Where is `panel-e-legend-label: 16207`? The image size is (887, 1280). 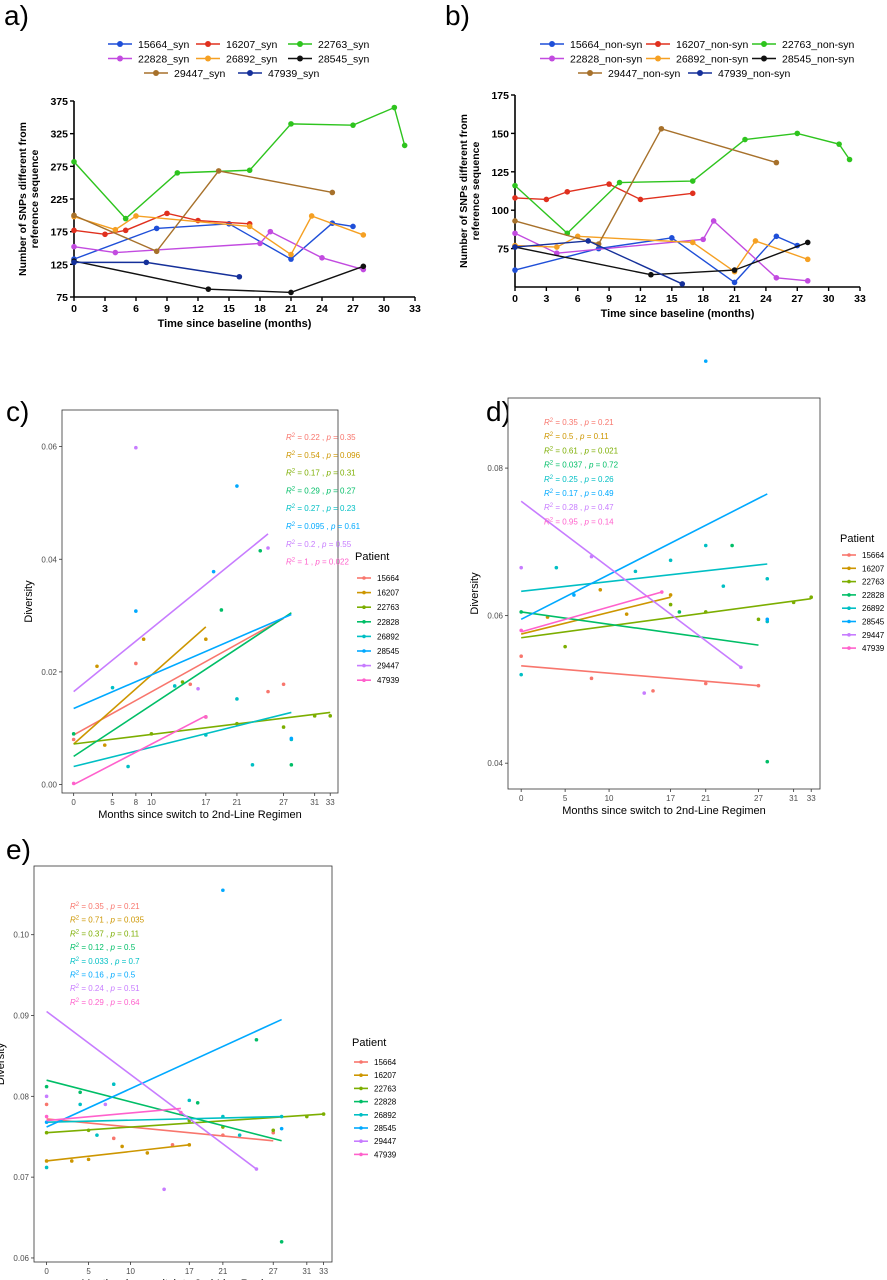
panel-e-legend-label: 16207 is located at coordinates (385, 1075).